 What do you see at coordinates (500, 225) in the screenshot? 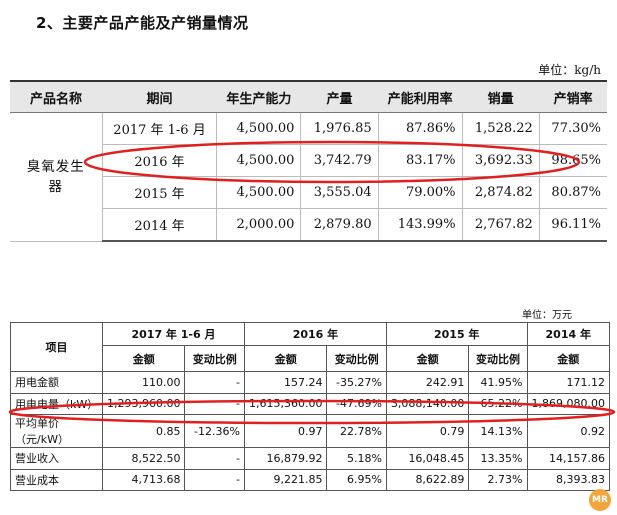
I see `sales-cell: 2,767.82` at bounding box center [500, 225].